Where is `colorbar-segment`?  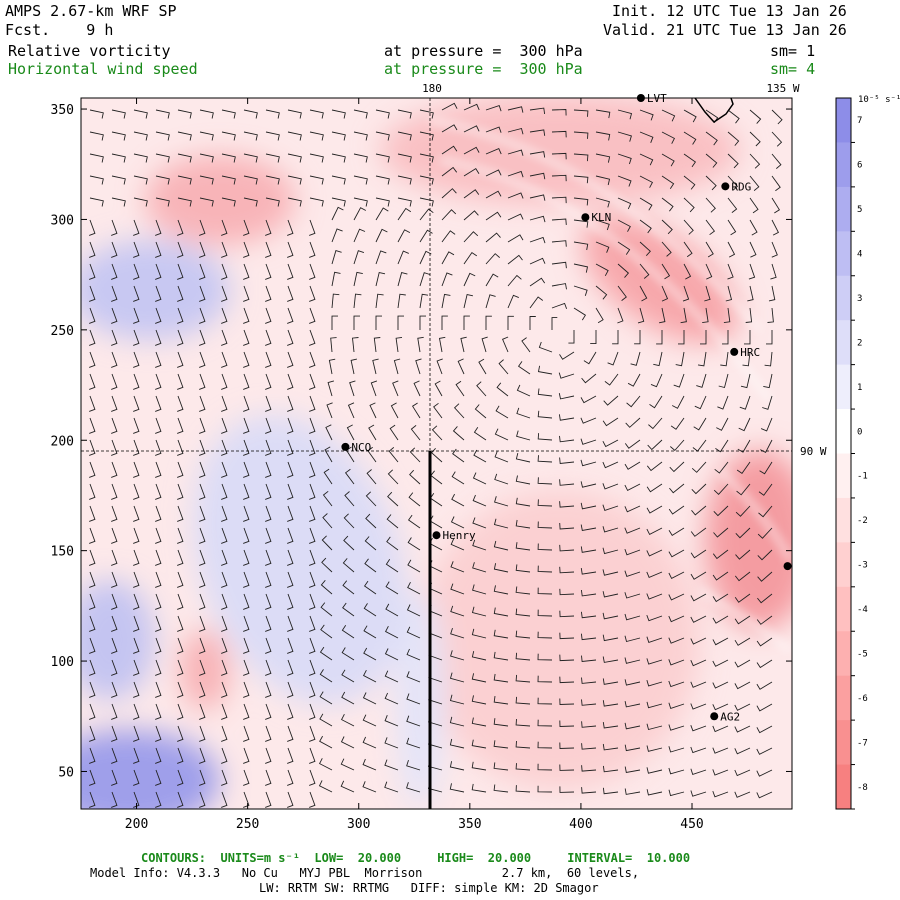 colorbar-segment is located at coordinates (843, 743).